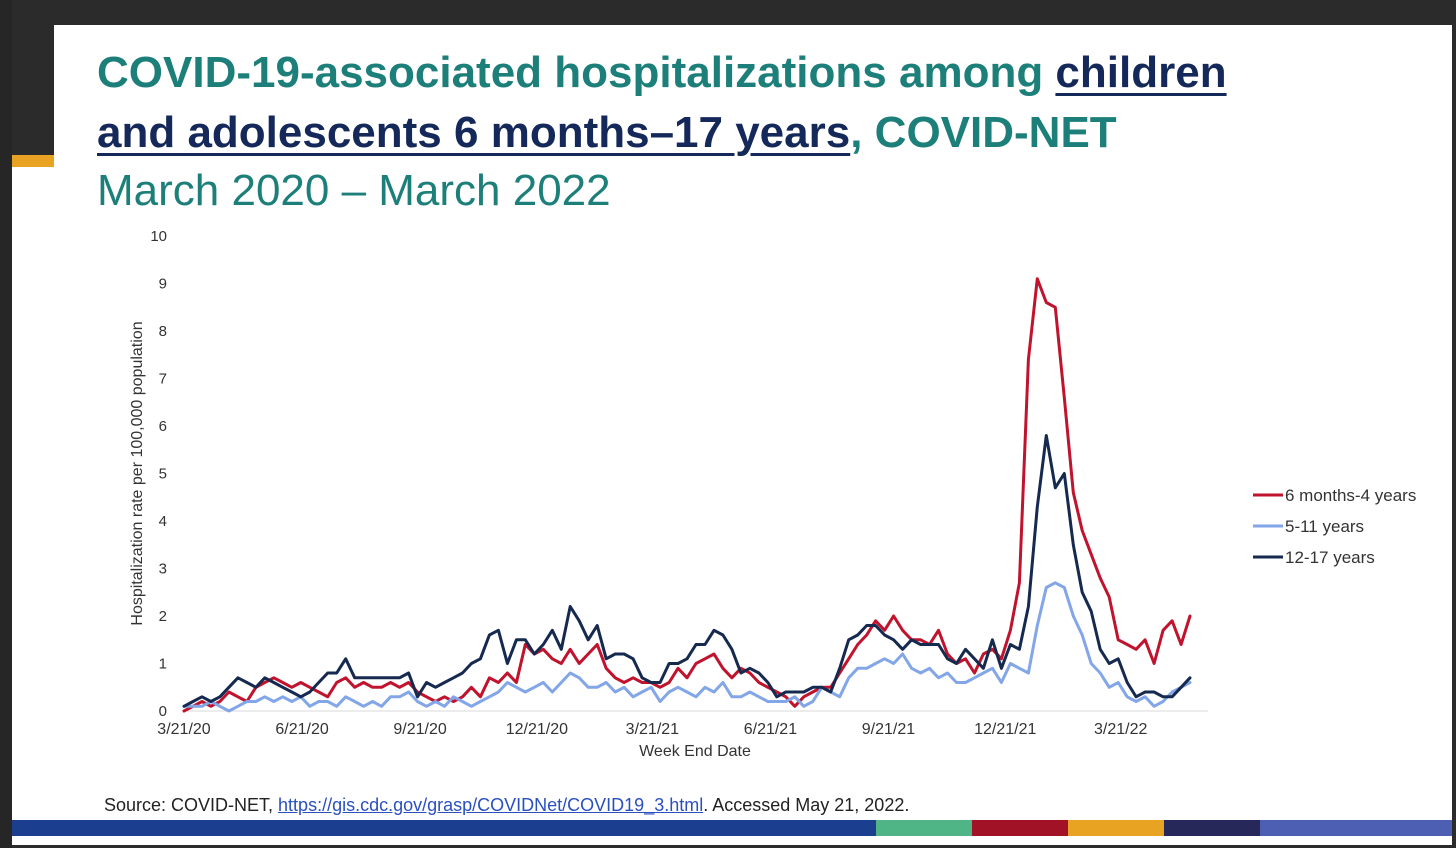  Describe the element at coordinates (728, 12) in the screenshot. I see `window-top-bar` at that location.